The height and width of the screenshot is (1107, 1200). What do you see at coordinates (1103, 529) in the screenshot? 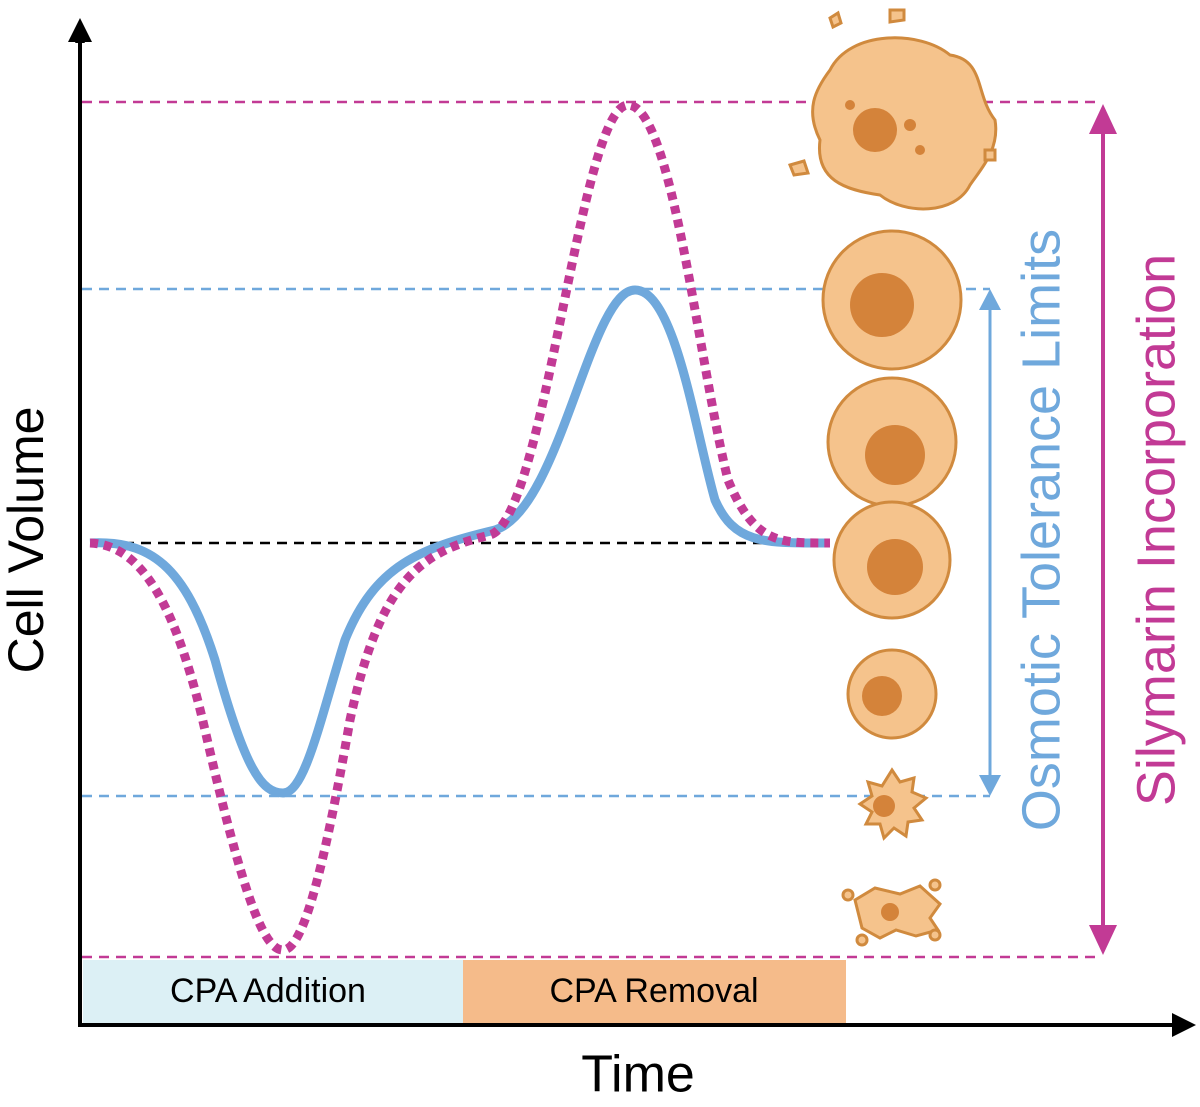
I see `silymarin-limit-arrow` at bounding box center [1103, 529].